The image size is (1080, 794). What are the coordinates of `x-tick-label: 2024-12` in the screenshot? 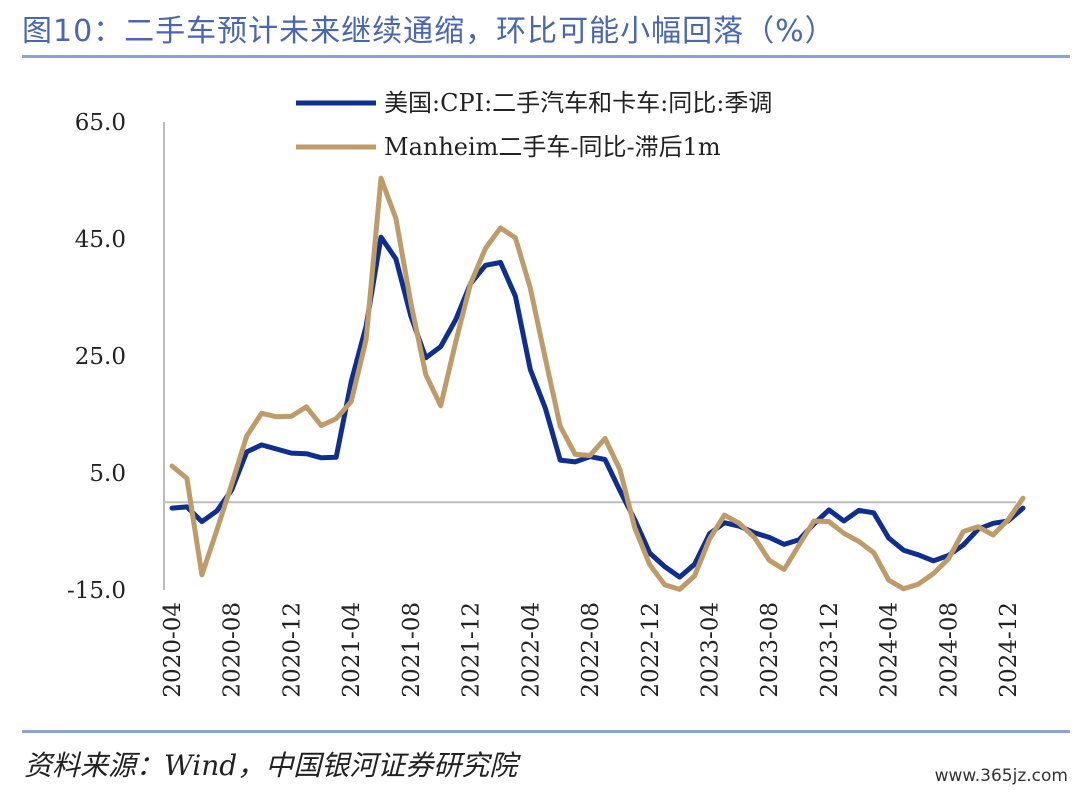 It's located at (1009, 650).